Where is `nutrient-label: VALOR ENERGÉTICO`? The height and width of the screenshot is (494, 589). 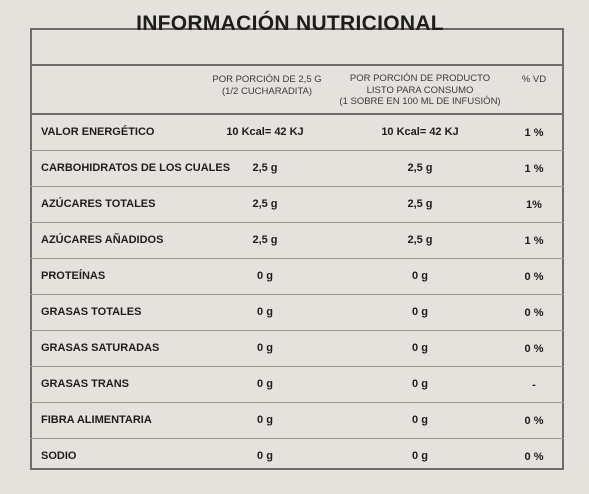 nutrient-label: VALOR ENERGÉTICO is located at coordinates (98, 132).